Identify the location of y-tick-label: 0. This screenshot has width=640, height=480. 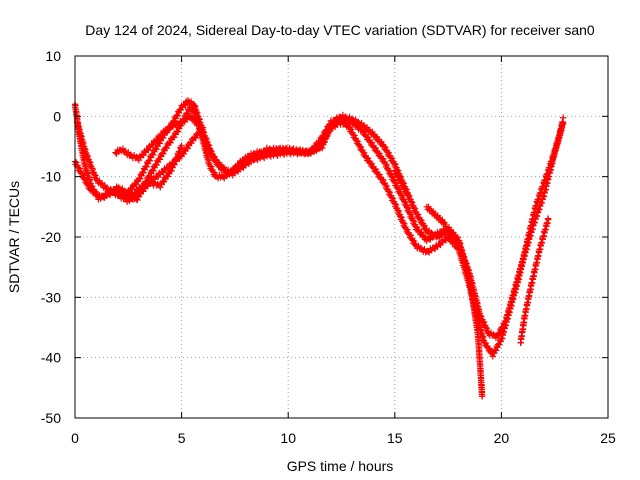
(57, 116).